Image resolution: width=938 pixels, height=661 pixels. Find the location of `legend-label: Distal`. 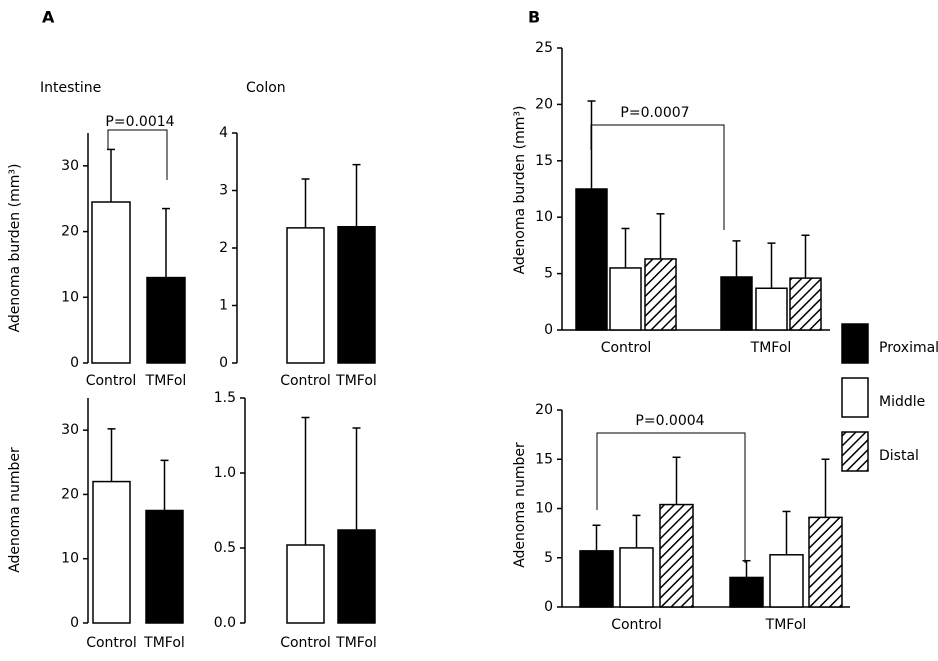

legend-label: Distal is located at coordinates (899, 456).